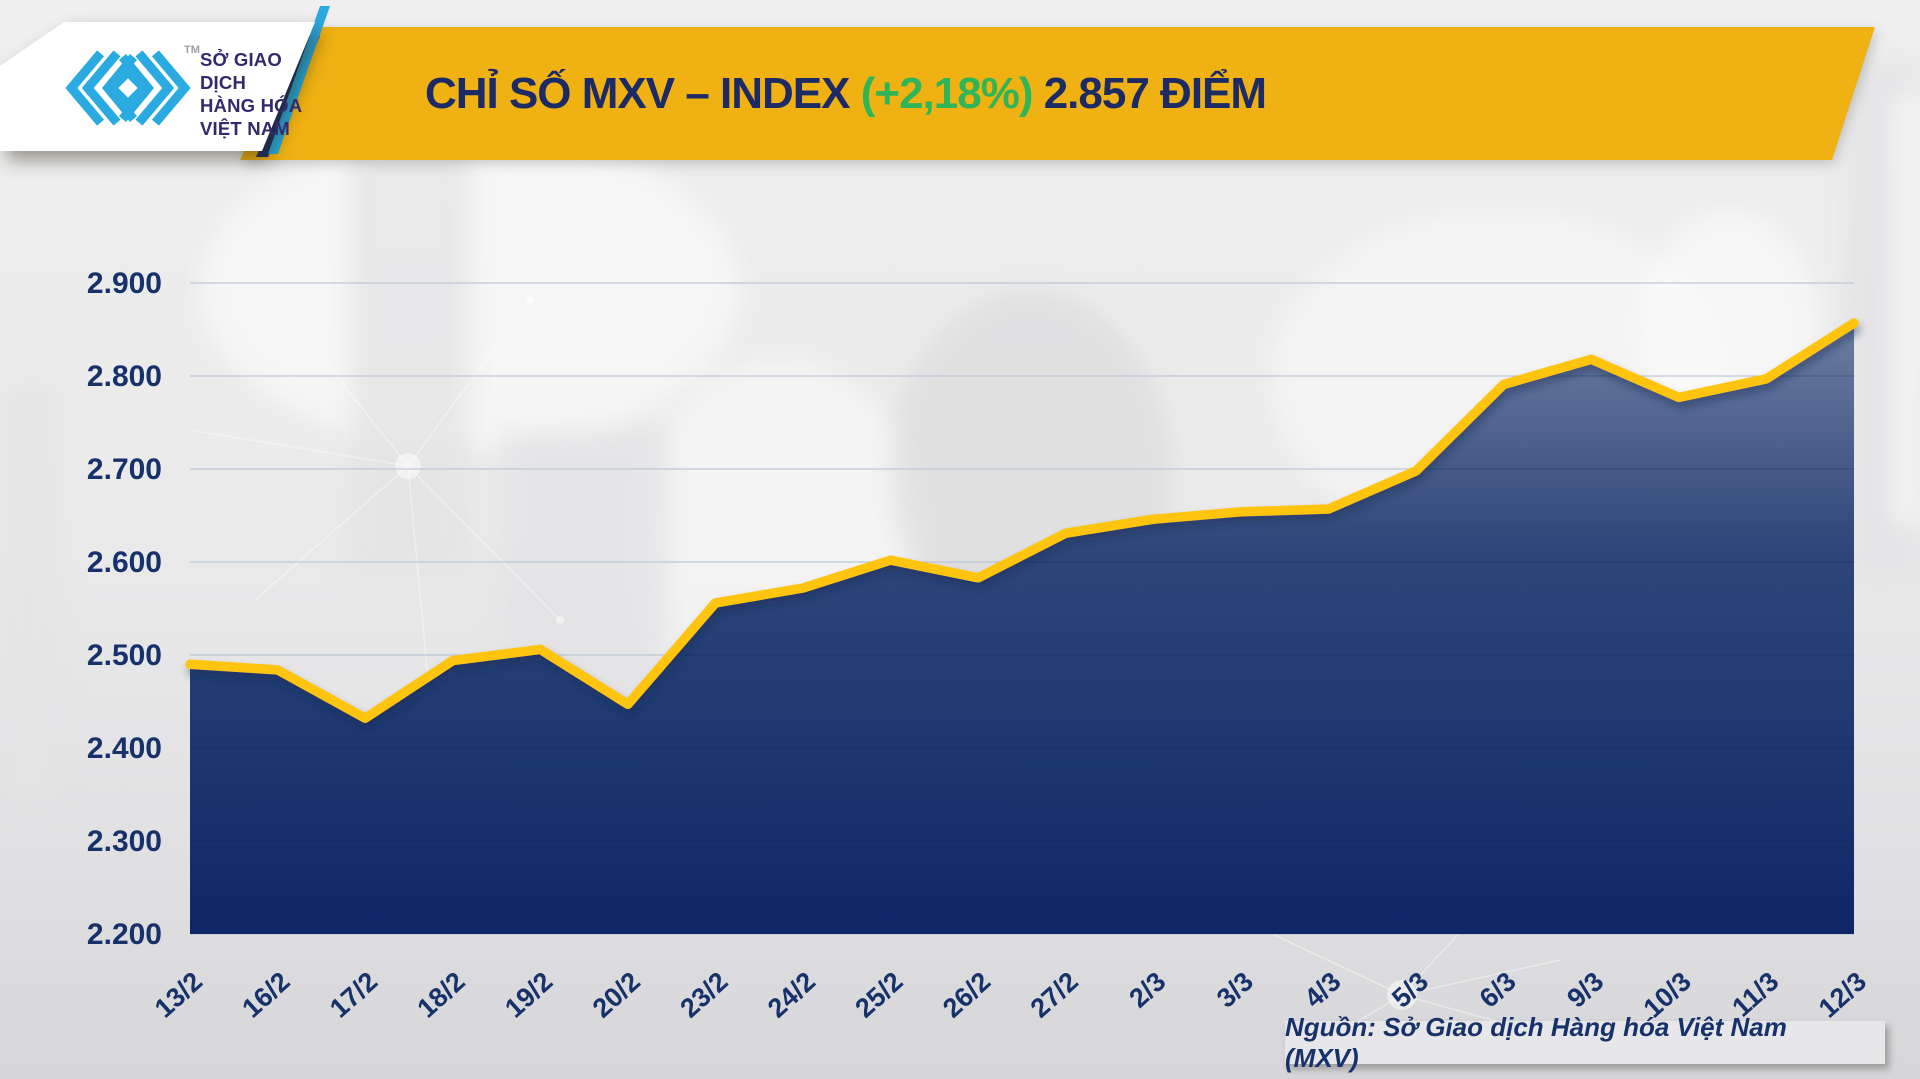 The width and height of the screenshot is (1920, 1079). Describe the element at coordinates (265, 994) in the screenshot. I see `x-tick-label: 16/2` at that location.